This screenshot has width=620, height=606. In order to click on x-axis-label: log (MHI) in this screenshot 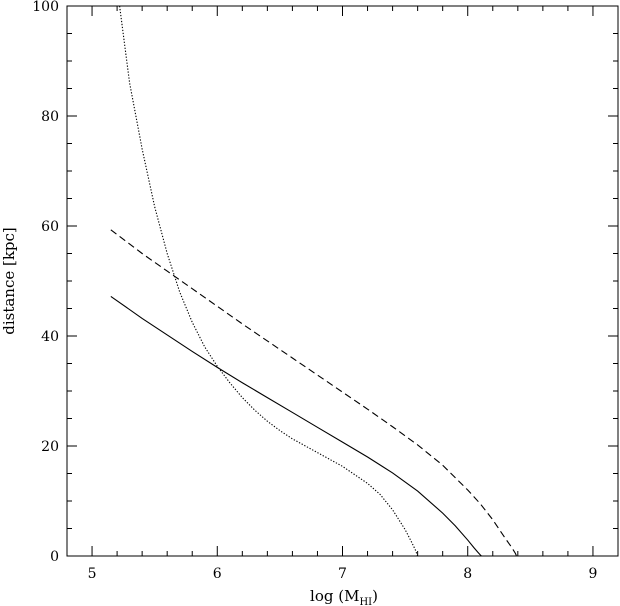, I will do `click(344, 596)`.